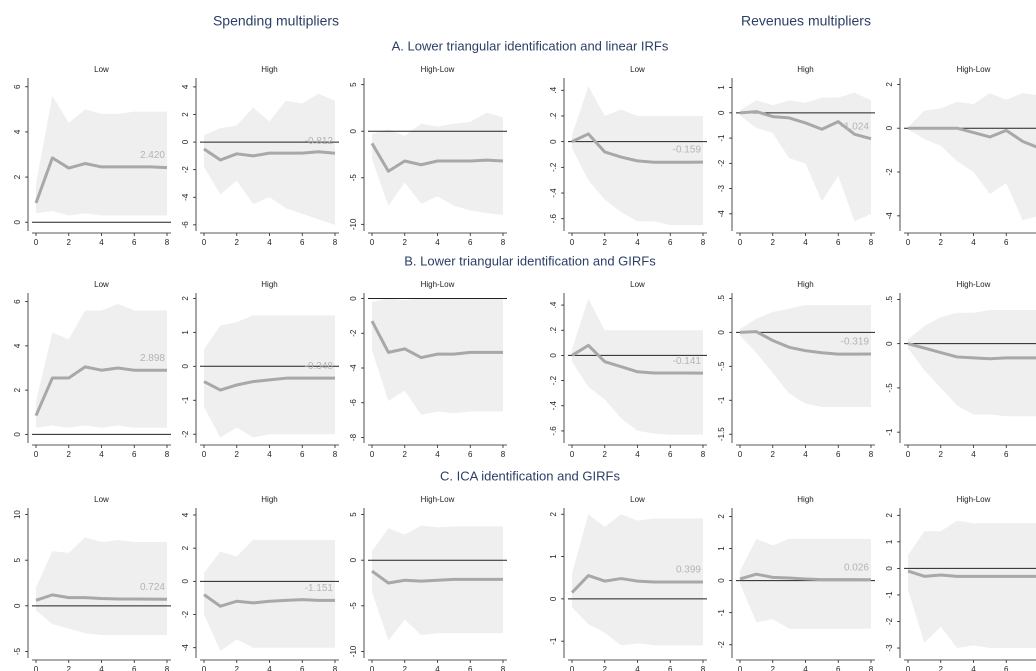  Describe the element at coordinates (889, 299) in the screenshot. I see `y-tick-label: .5` at that location.